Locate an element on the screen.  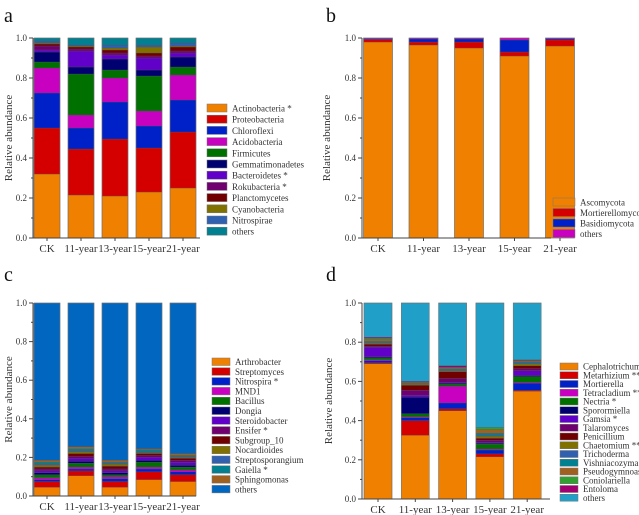
y-tick-label: 0.8 is located at coordinates (351, 342).